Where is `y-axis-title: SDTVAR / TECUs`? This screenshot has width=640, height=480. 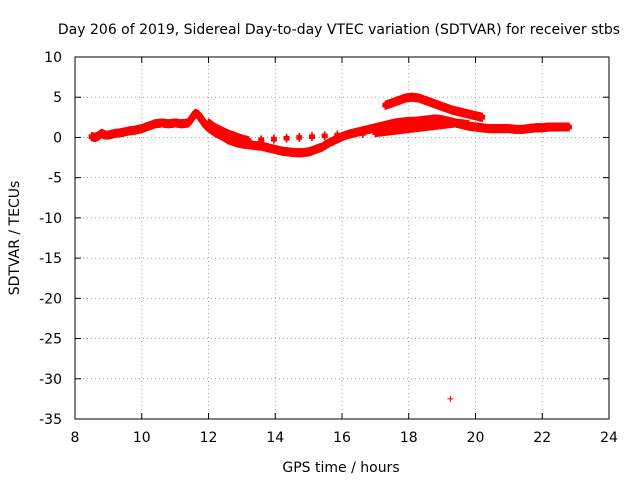
y-axis-title: SDTVAR / TECUs is located at coordinates (15, 238).